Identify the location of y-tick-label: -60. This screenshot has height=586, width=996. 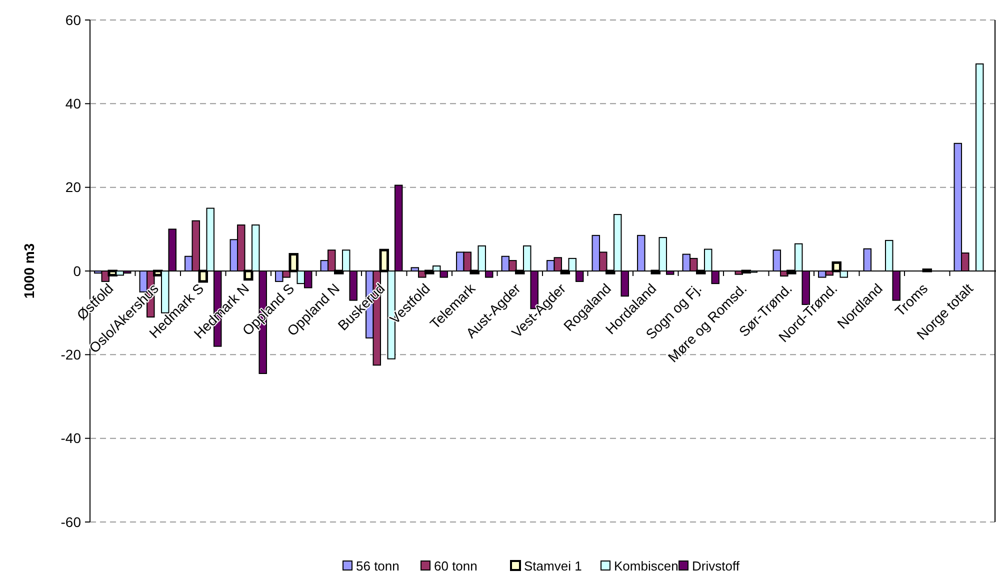
(71, 522).